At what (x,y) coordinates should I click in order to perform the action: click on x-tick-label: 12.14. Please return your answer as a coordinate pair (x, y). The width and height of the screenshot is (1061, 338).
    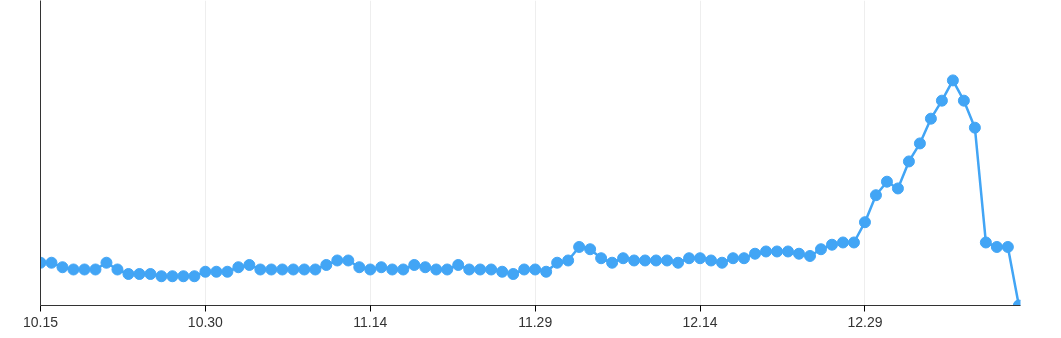
    Looking at the image, I should click on (700, 321).